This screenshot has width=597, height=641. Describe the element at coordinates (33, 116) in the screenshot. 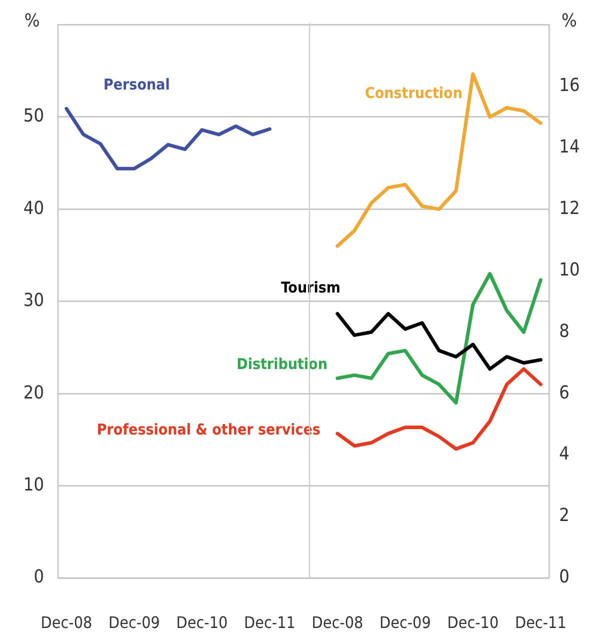

I see `y-tick-label: 50` at that location.